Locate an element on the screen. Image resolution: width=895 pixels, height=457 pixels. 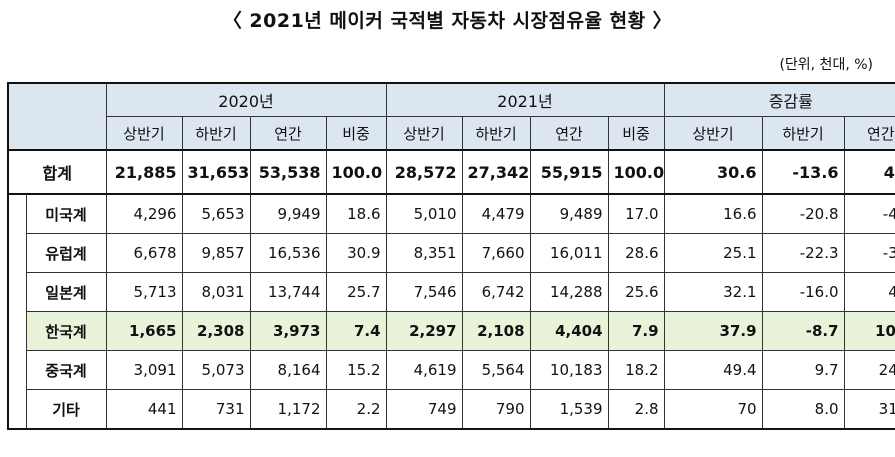
table-cell: 2.8 is located at coordinates (636, 409).